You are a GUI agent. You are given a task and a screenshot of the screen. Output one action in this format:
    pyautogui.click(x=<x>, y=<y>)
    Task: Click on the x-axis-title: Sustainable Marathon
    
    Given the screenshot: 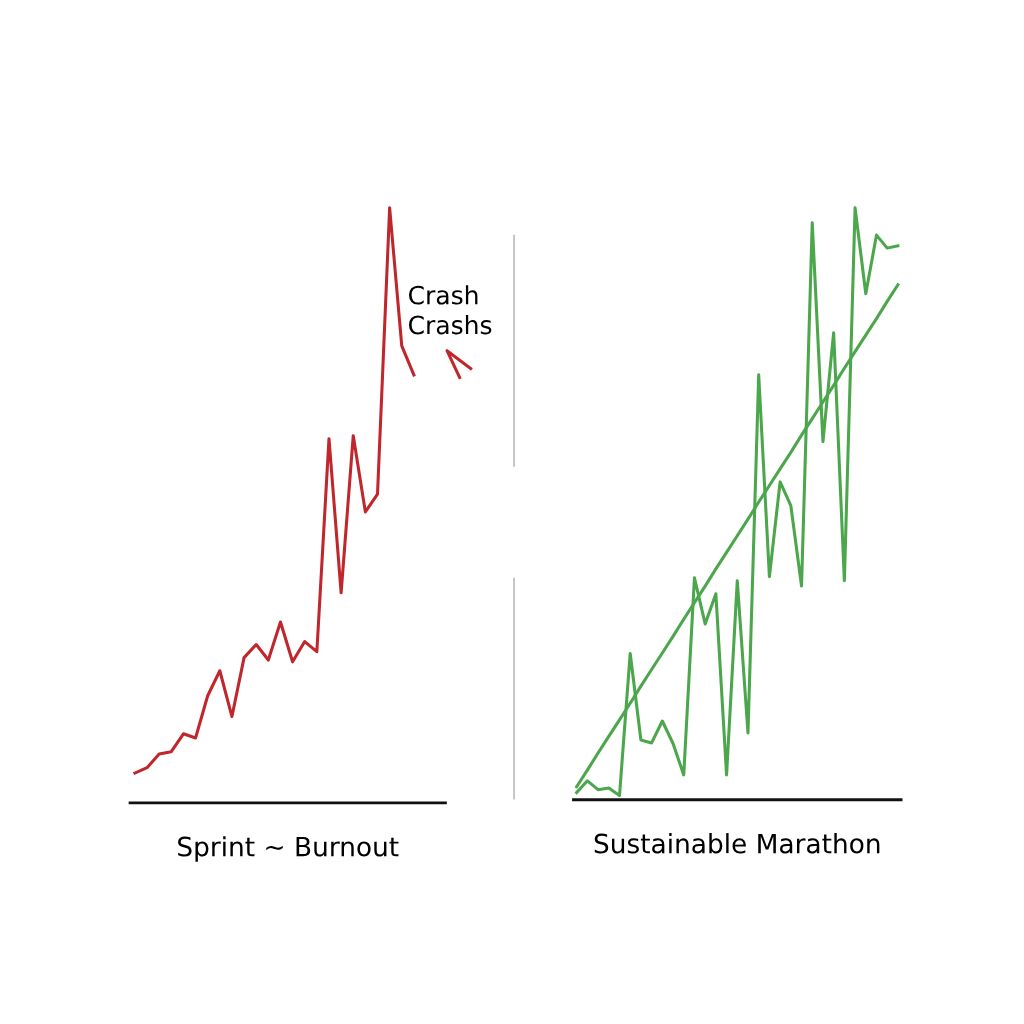 What is the action you would take?
    pyautogui.click(x=737, y=843)
    